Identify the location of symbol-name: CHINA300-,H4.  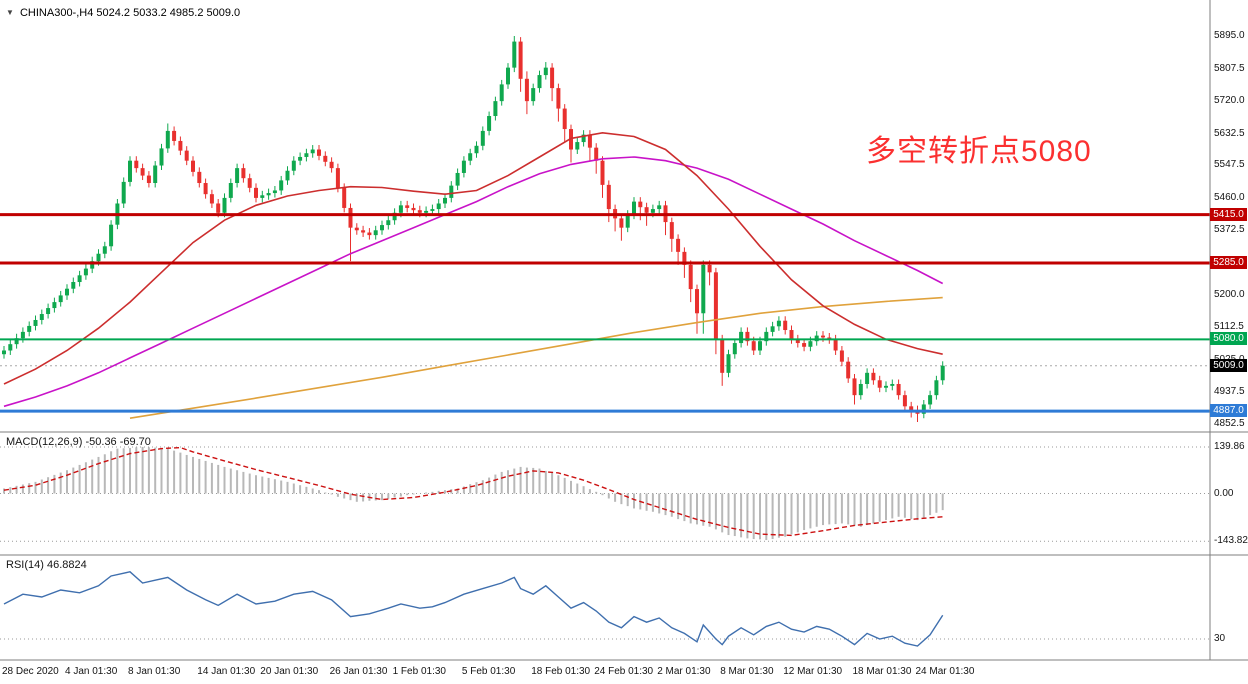
(56, 13).